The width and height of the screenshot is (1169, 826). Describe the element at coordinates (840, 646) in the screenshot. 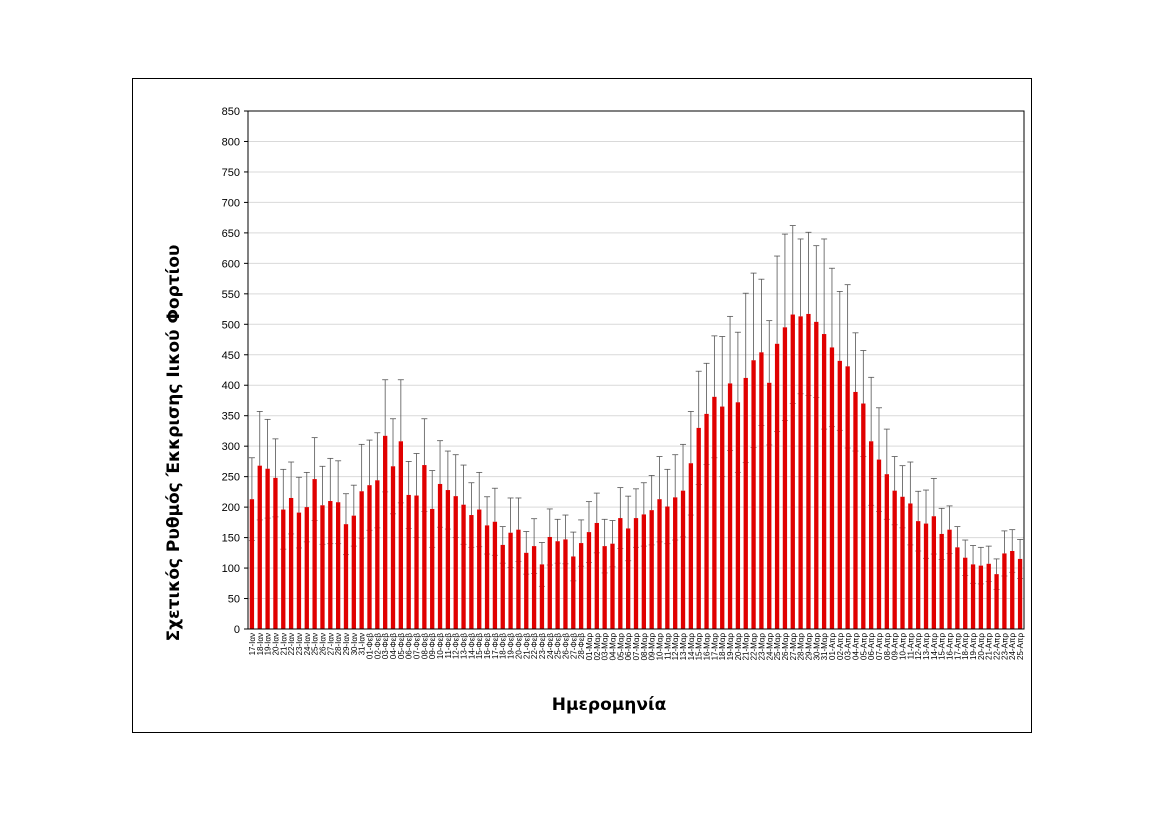

I see `x-tick-label: 02-Απρ` at that location.